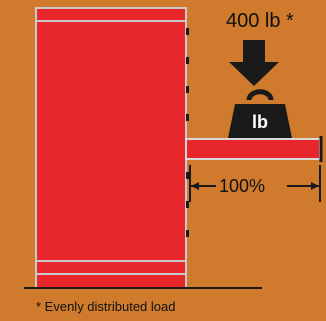 This screenshot has width=326, height=321. I want to click on dimension-arrowhead-left, so click(195, 186).